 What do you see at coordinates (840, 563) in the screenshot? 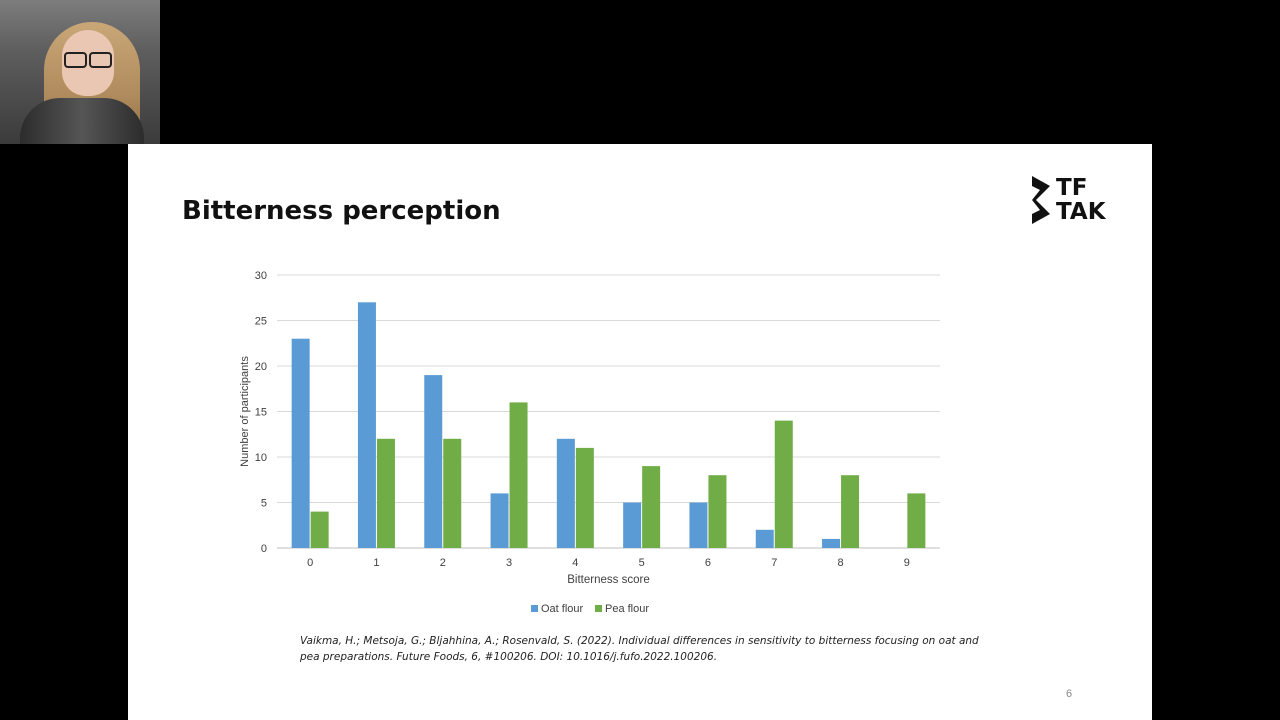
I see `x-tick-label: 8` at bounding box center [840, 563].